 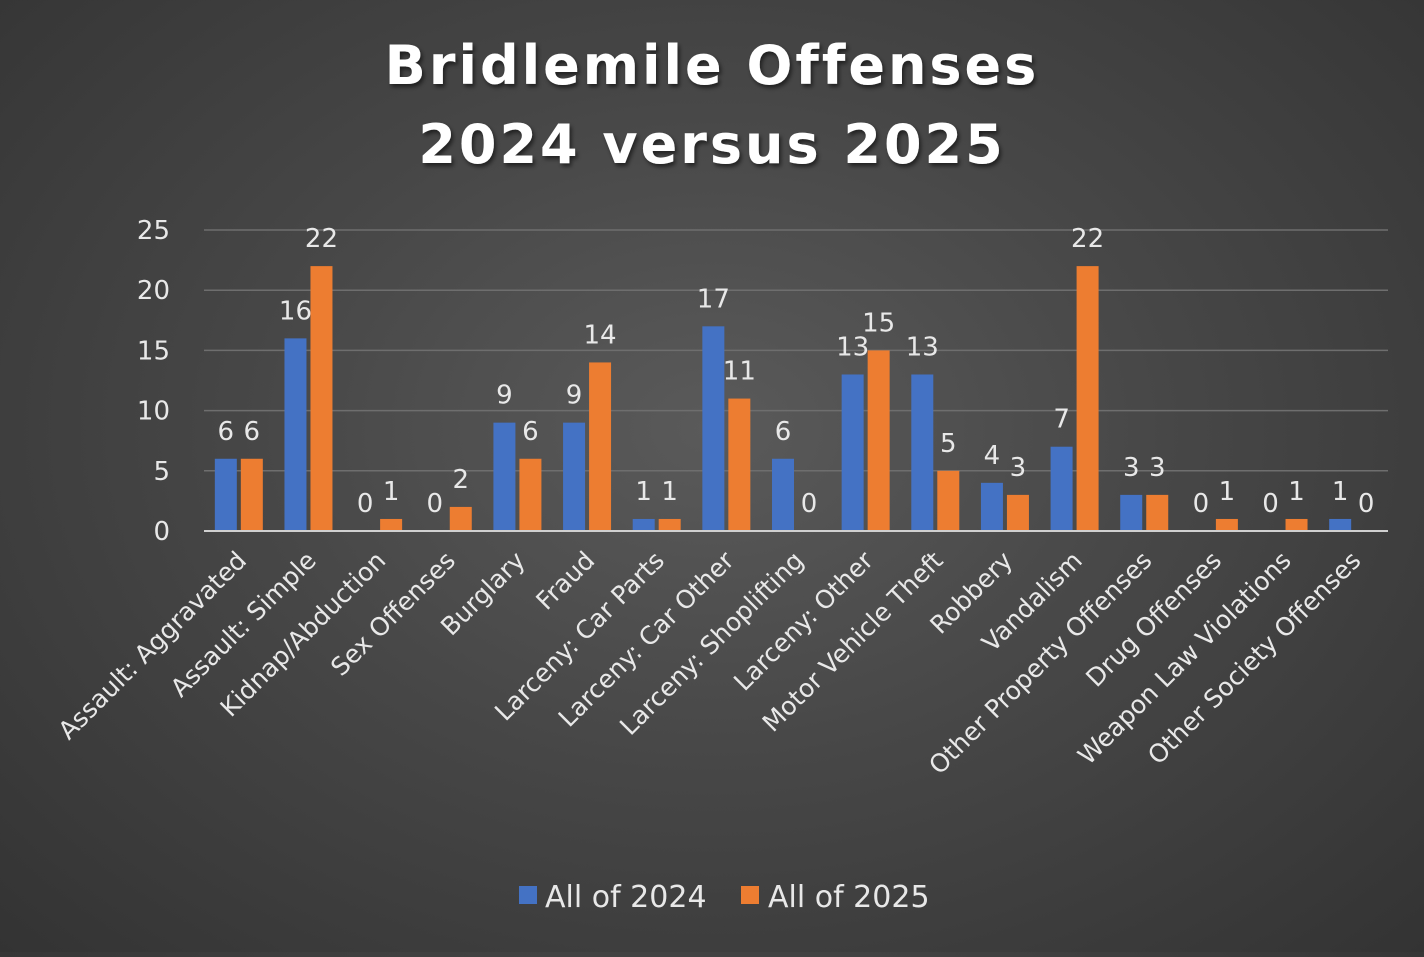 I want to click on data-label: 5, so click(x=948, y=444).